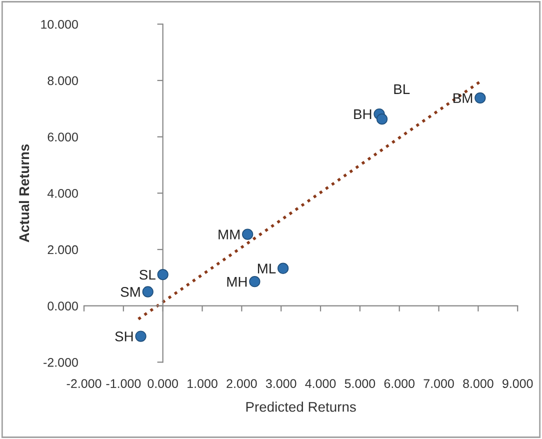 Image resolution: width=542 pixels, height=439 pixels. Describe the element at coordinates (439, 383) in the screenshot. I see `x-tick-label: 7.000` at that location.